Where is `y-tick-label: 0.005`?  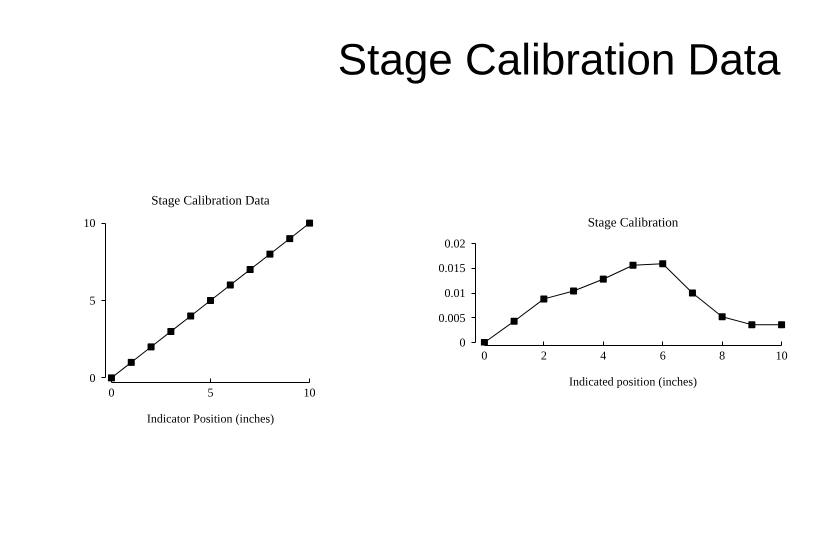
y-tick-label: 0.005 is located at coordinates (452, 317).